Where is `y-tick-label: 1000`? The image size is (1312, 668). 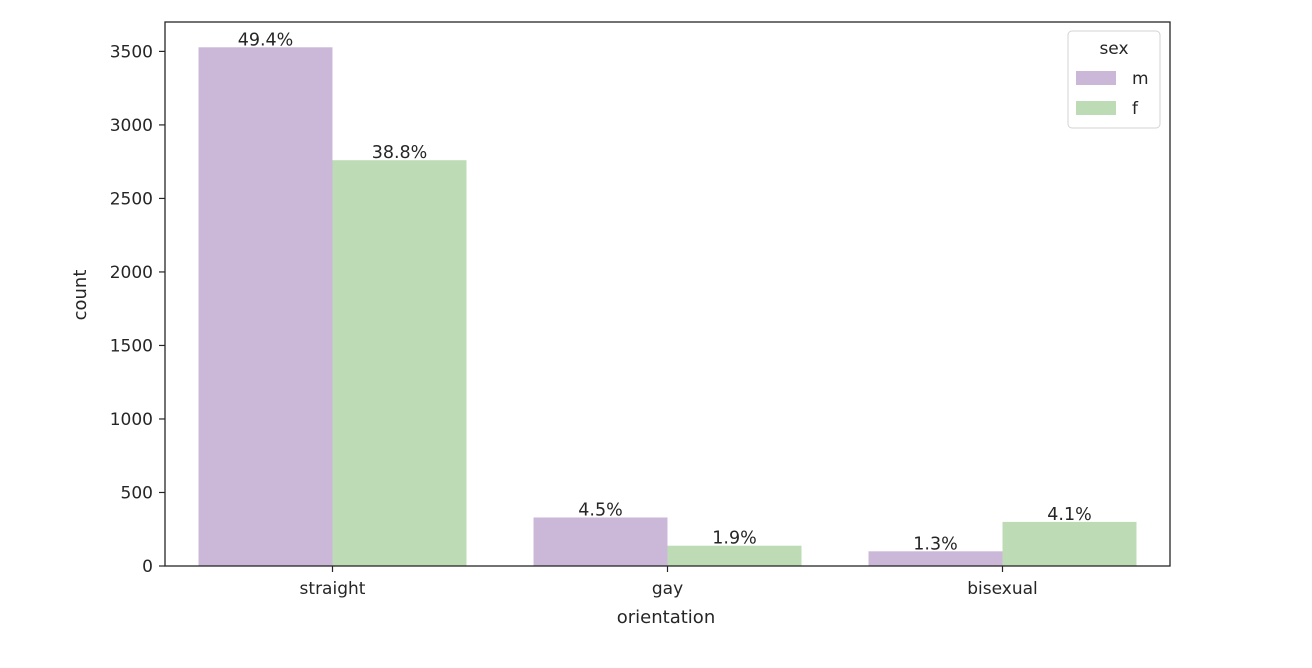 y-tick-label: 1000 is located at coordinates (131, 420).